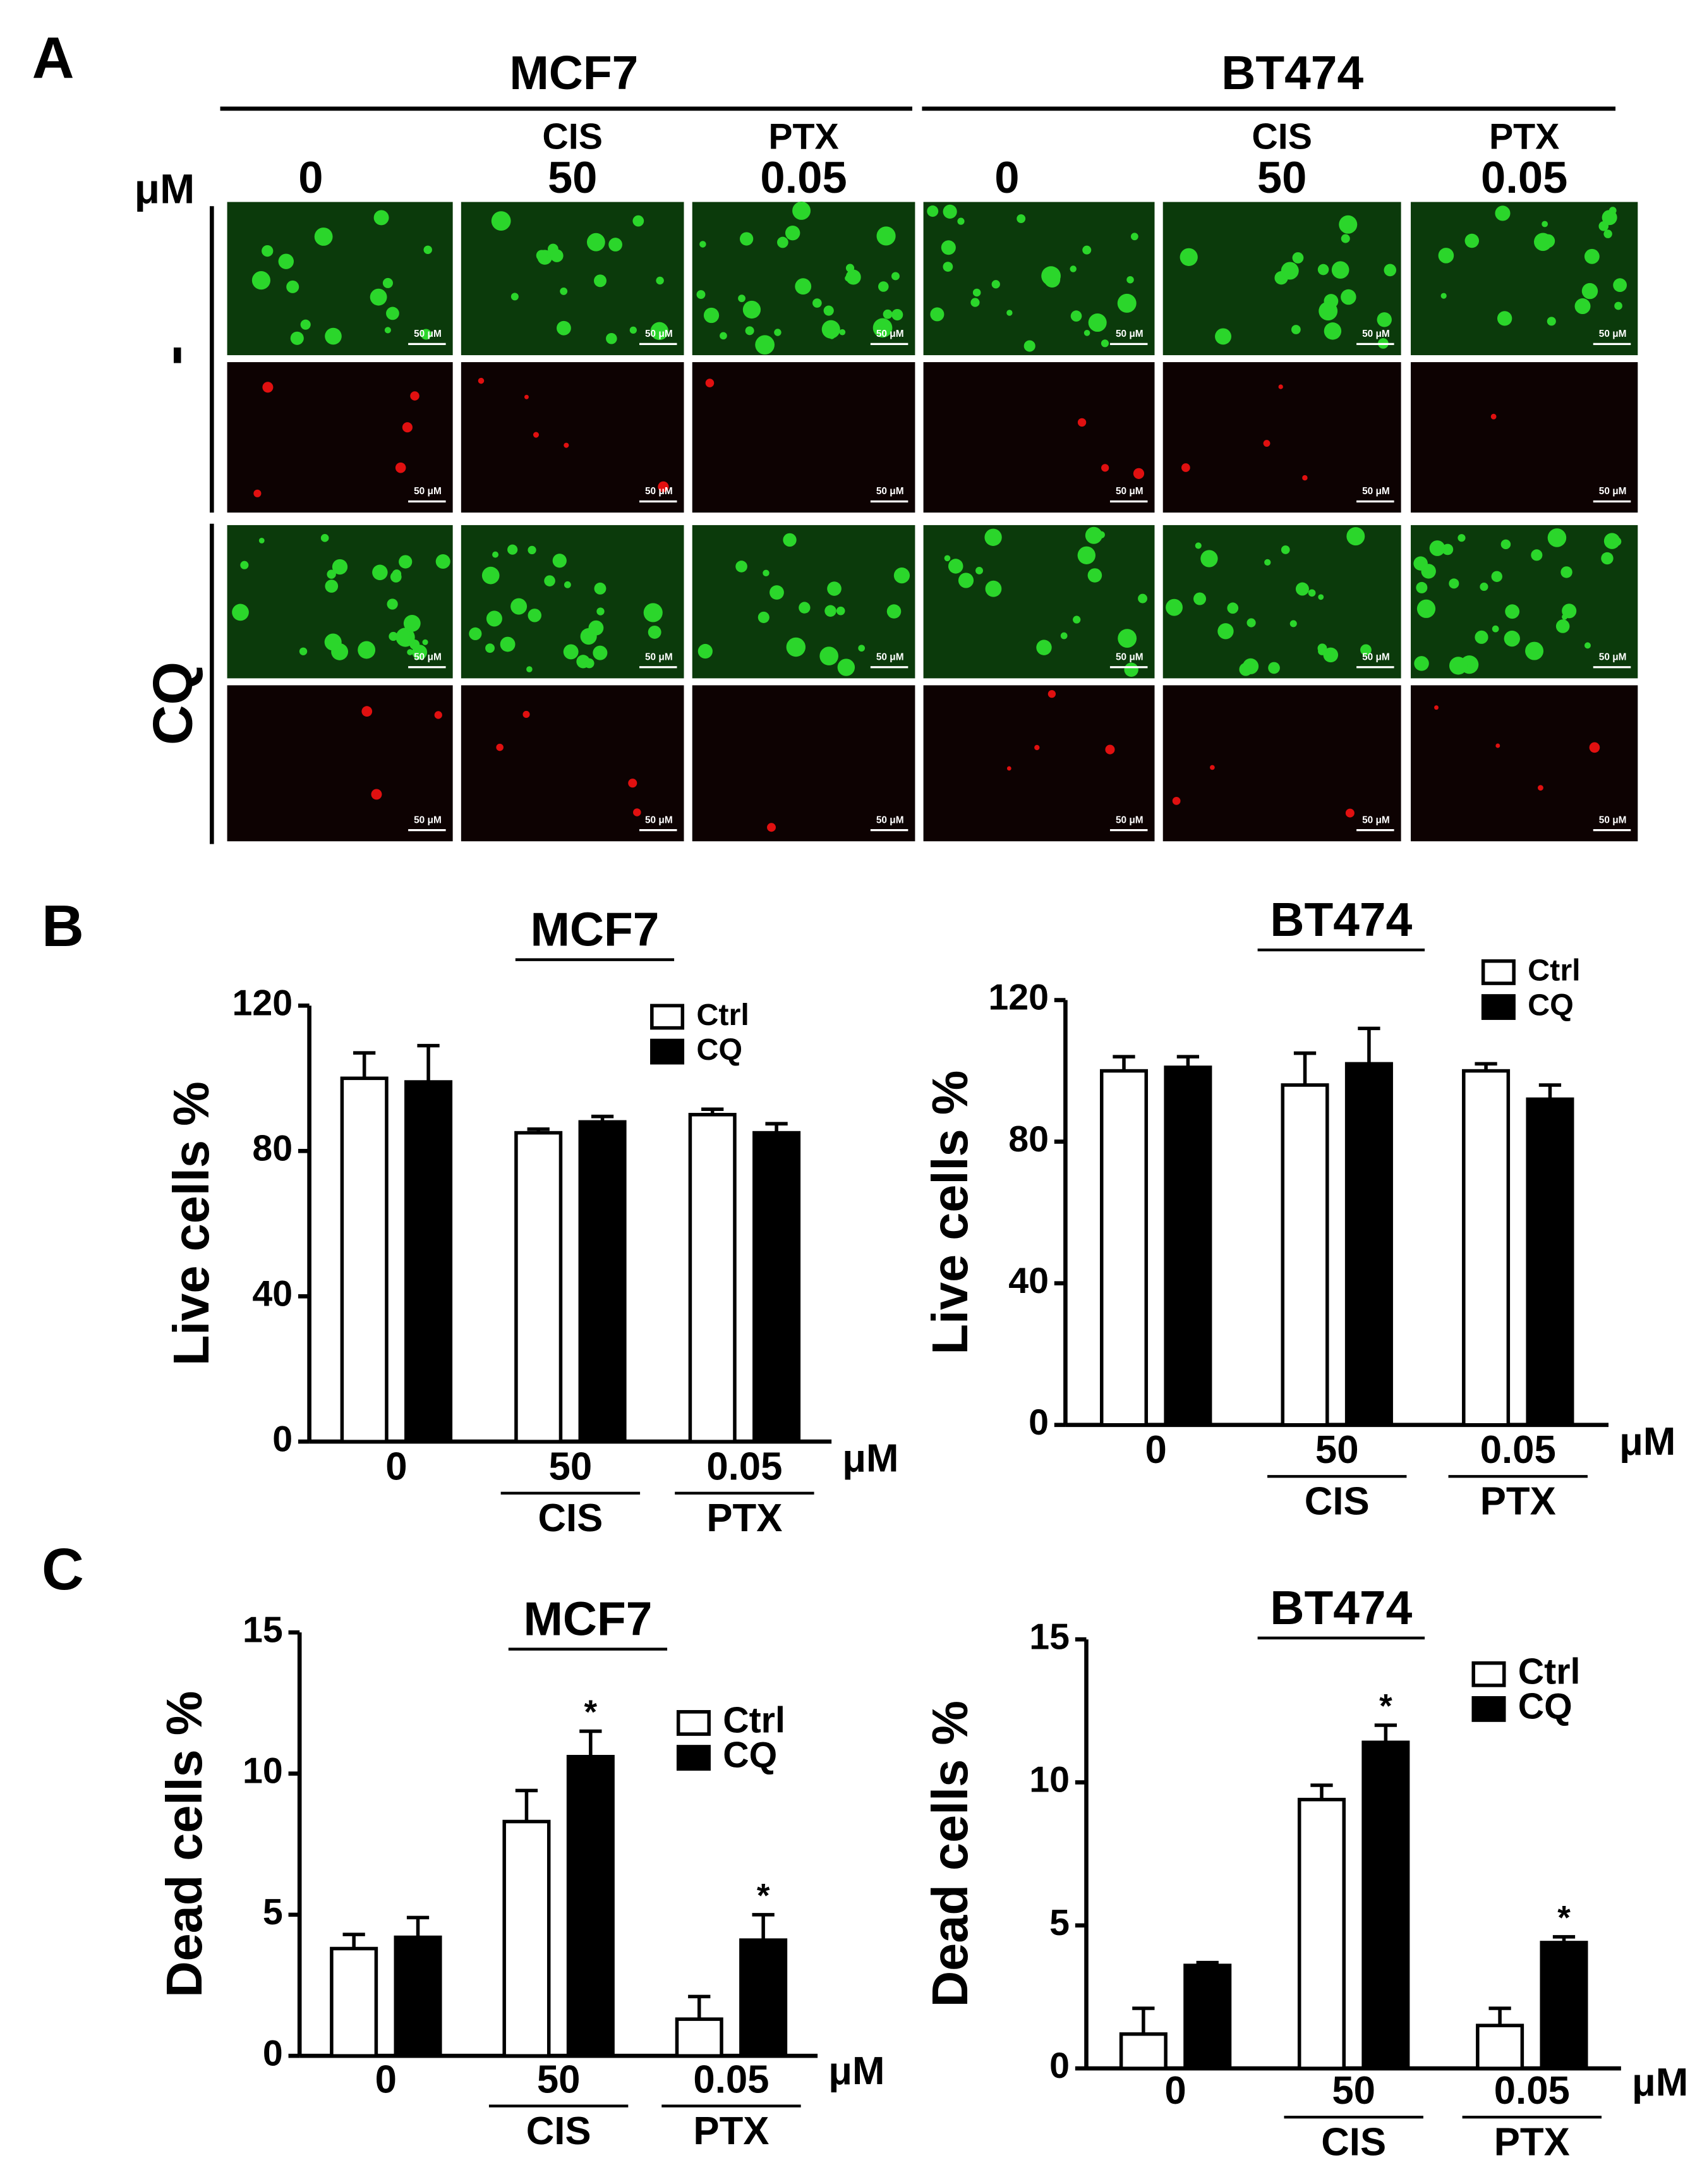 Image resolution: width=1702 pixels, height=2184 pixels. Describe the element at coordinates (262, 1003) in the screenshot. I see `y-tick-label: 120` at that location.